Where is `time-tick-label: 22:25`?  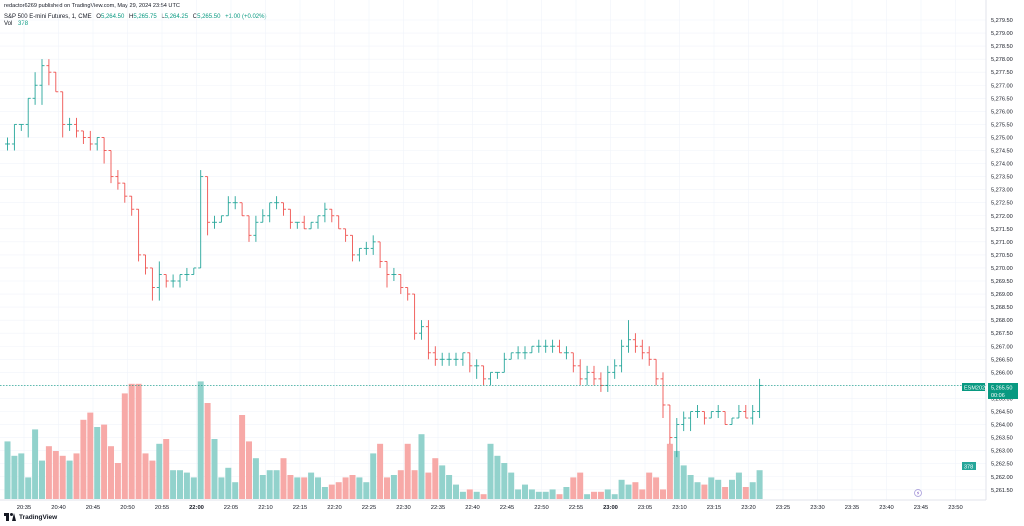 time-tick-label: 22:25 is located at coordinates (369, 508).